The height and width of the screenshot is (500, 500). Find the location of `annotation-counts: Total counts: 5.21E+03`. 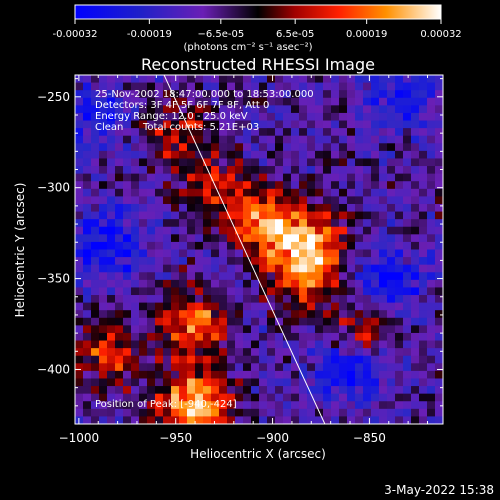

annotation-counts: Total counts: 5.21E+03 is located at coordinates (200, 127).